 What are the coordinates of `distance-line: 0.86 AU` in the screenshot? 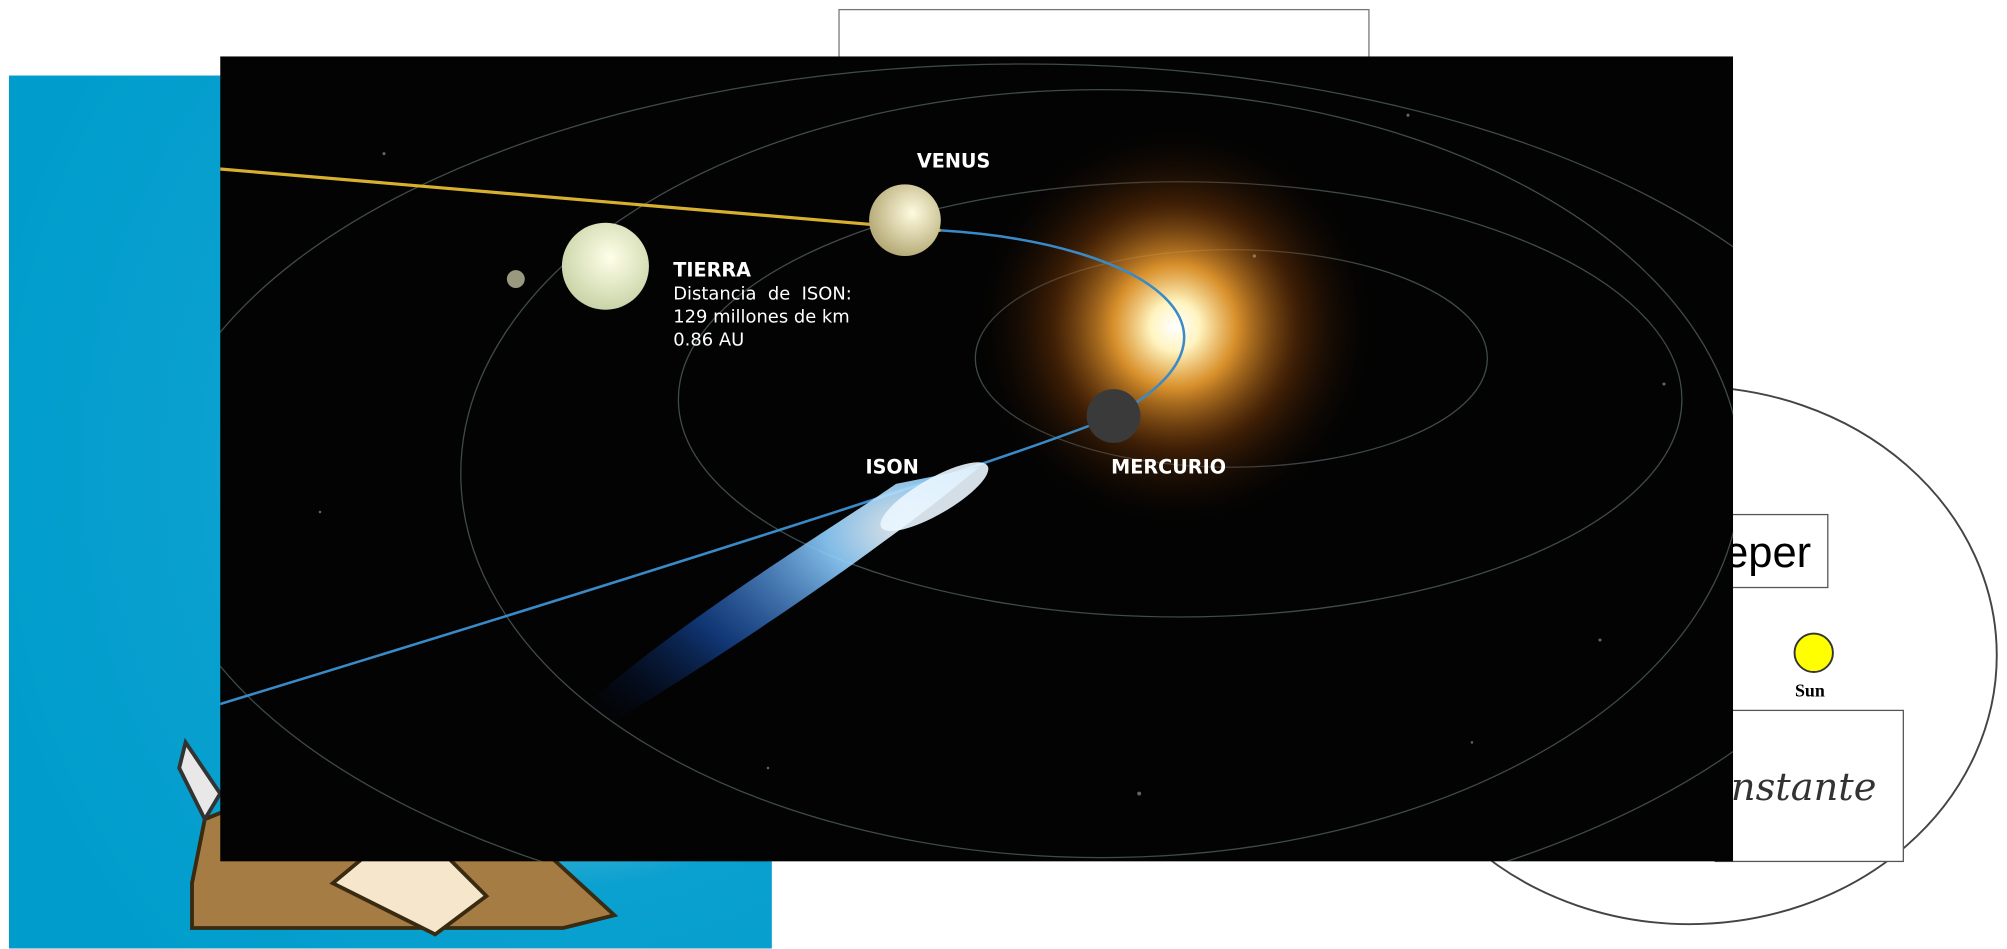 It's located at (708, 340).